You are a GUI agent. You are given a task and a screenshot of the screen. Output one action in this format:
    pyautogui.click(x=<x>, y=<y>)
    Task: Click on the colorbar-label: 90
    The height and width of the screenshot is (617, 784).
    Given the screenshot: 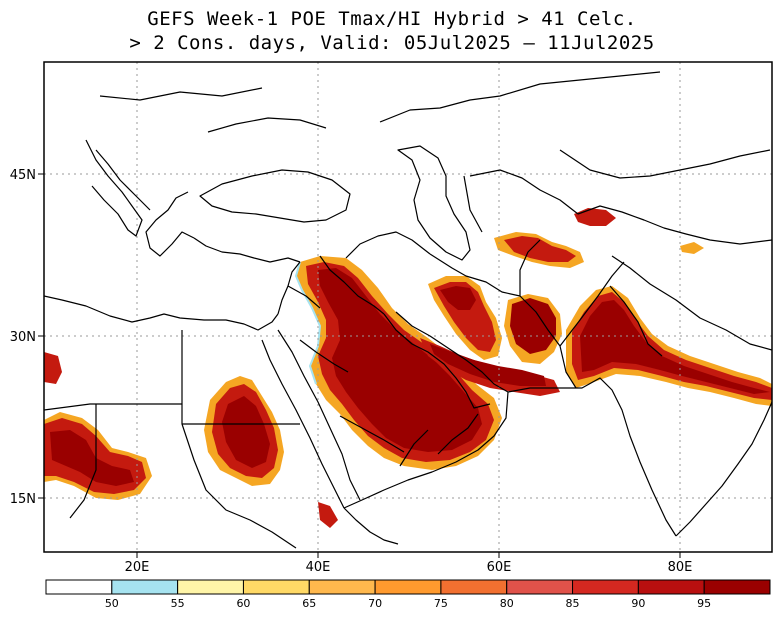 What is the action you would take?
    pyautogui.click(x=638, y=603)
    